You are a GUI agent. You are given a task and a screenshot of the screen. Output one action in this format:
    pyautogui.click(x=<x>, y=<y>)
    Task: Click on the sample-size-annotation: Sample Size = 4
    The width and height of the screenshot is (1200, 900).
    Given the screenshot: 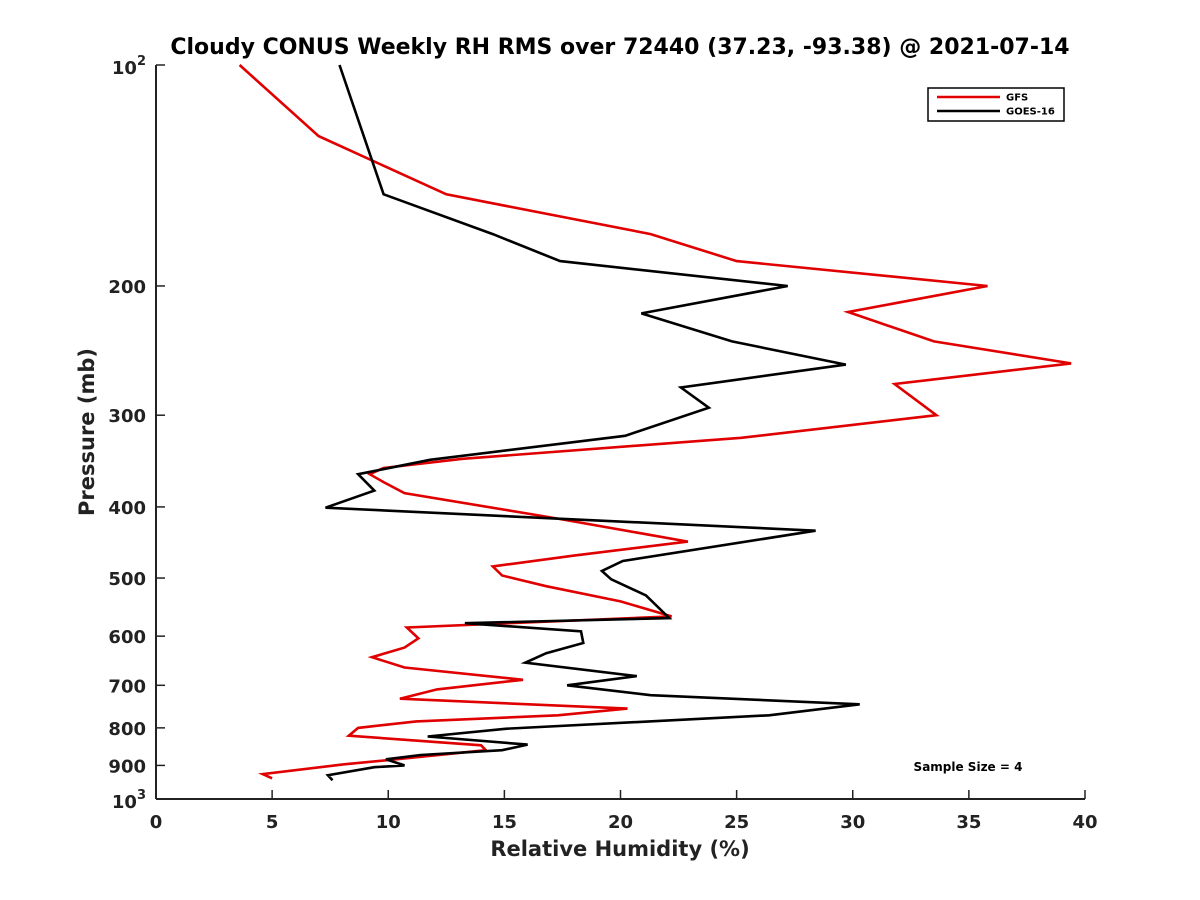 What is the action you would take?
    pyautogui.click(x=968, y=767)
    